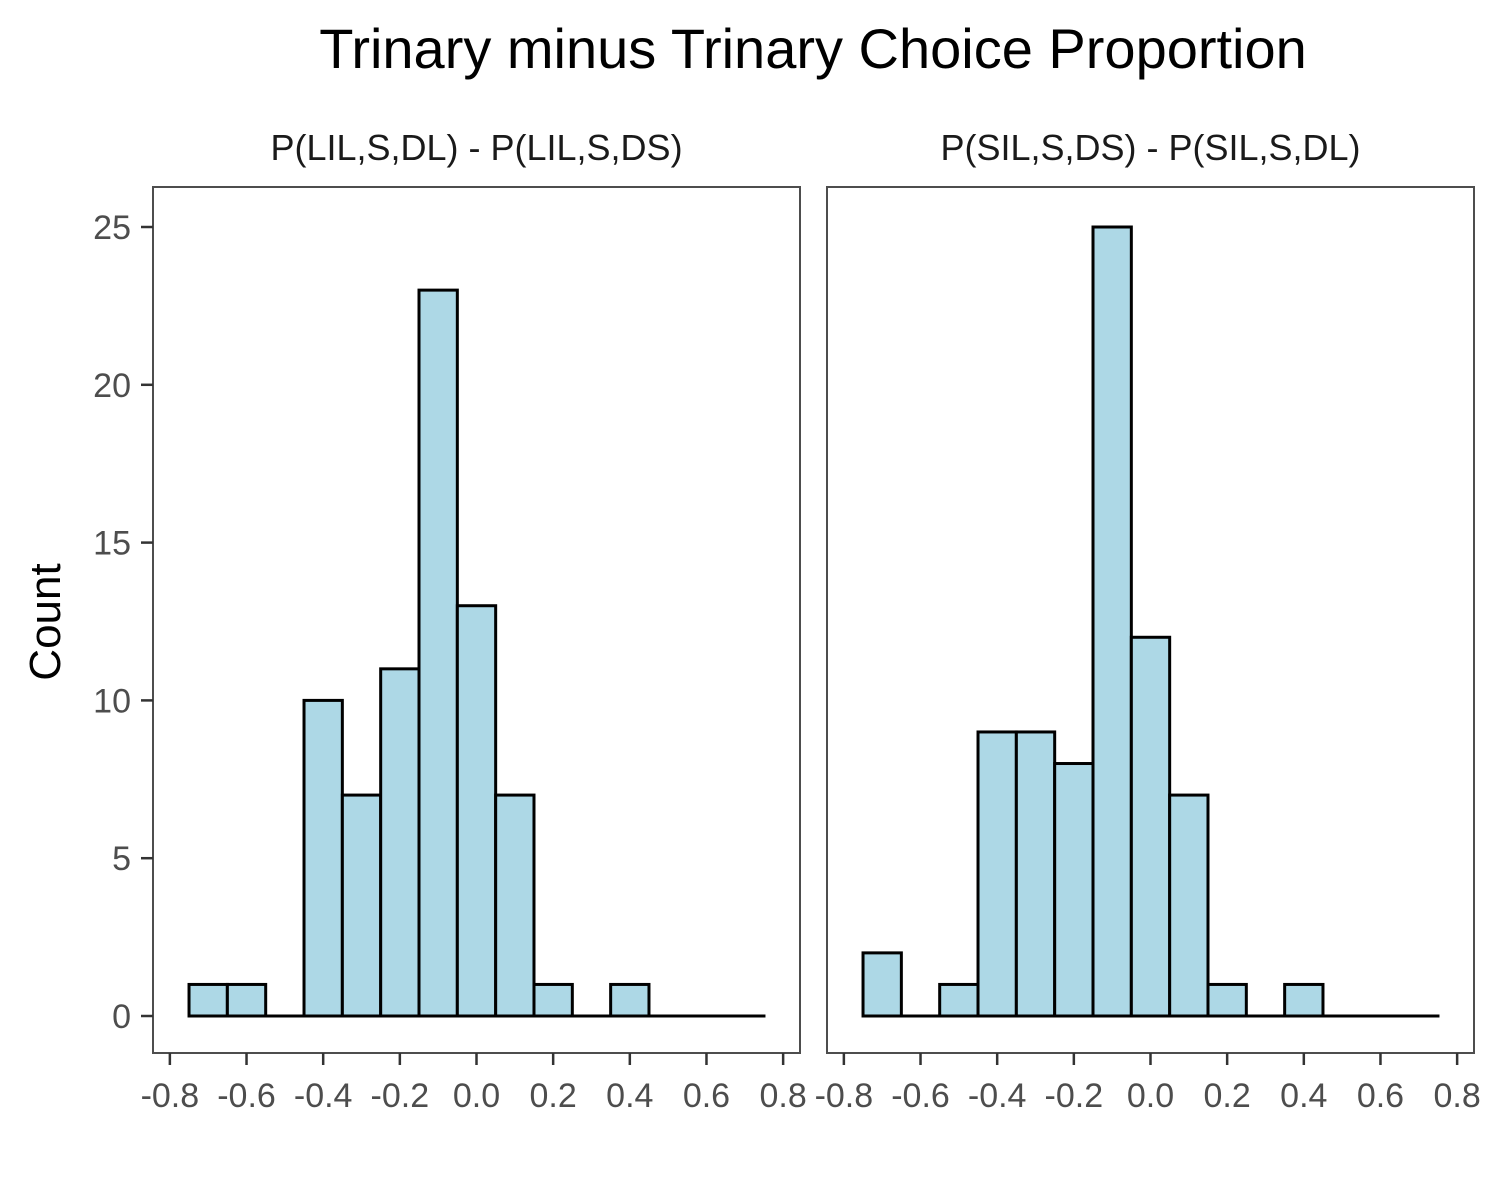  I want to click on y-tick-label: 25, so click(112, 228).